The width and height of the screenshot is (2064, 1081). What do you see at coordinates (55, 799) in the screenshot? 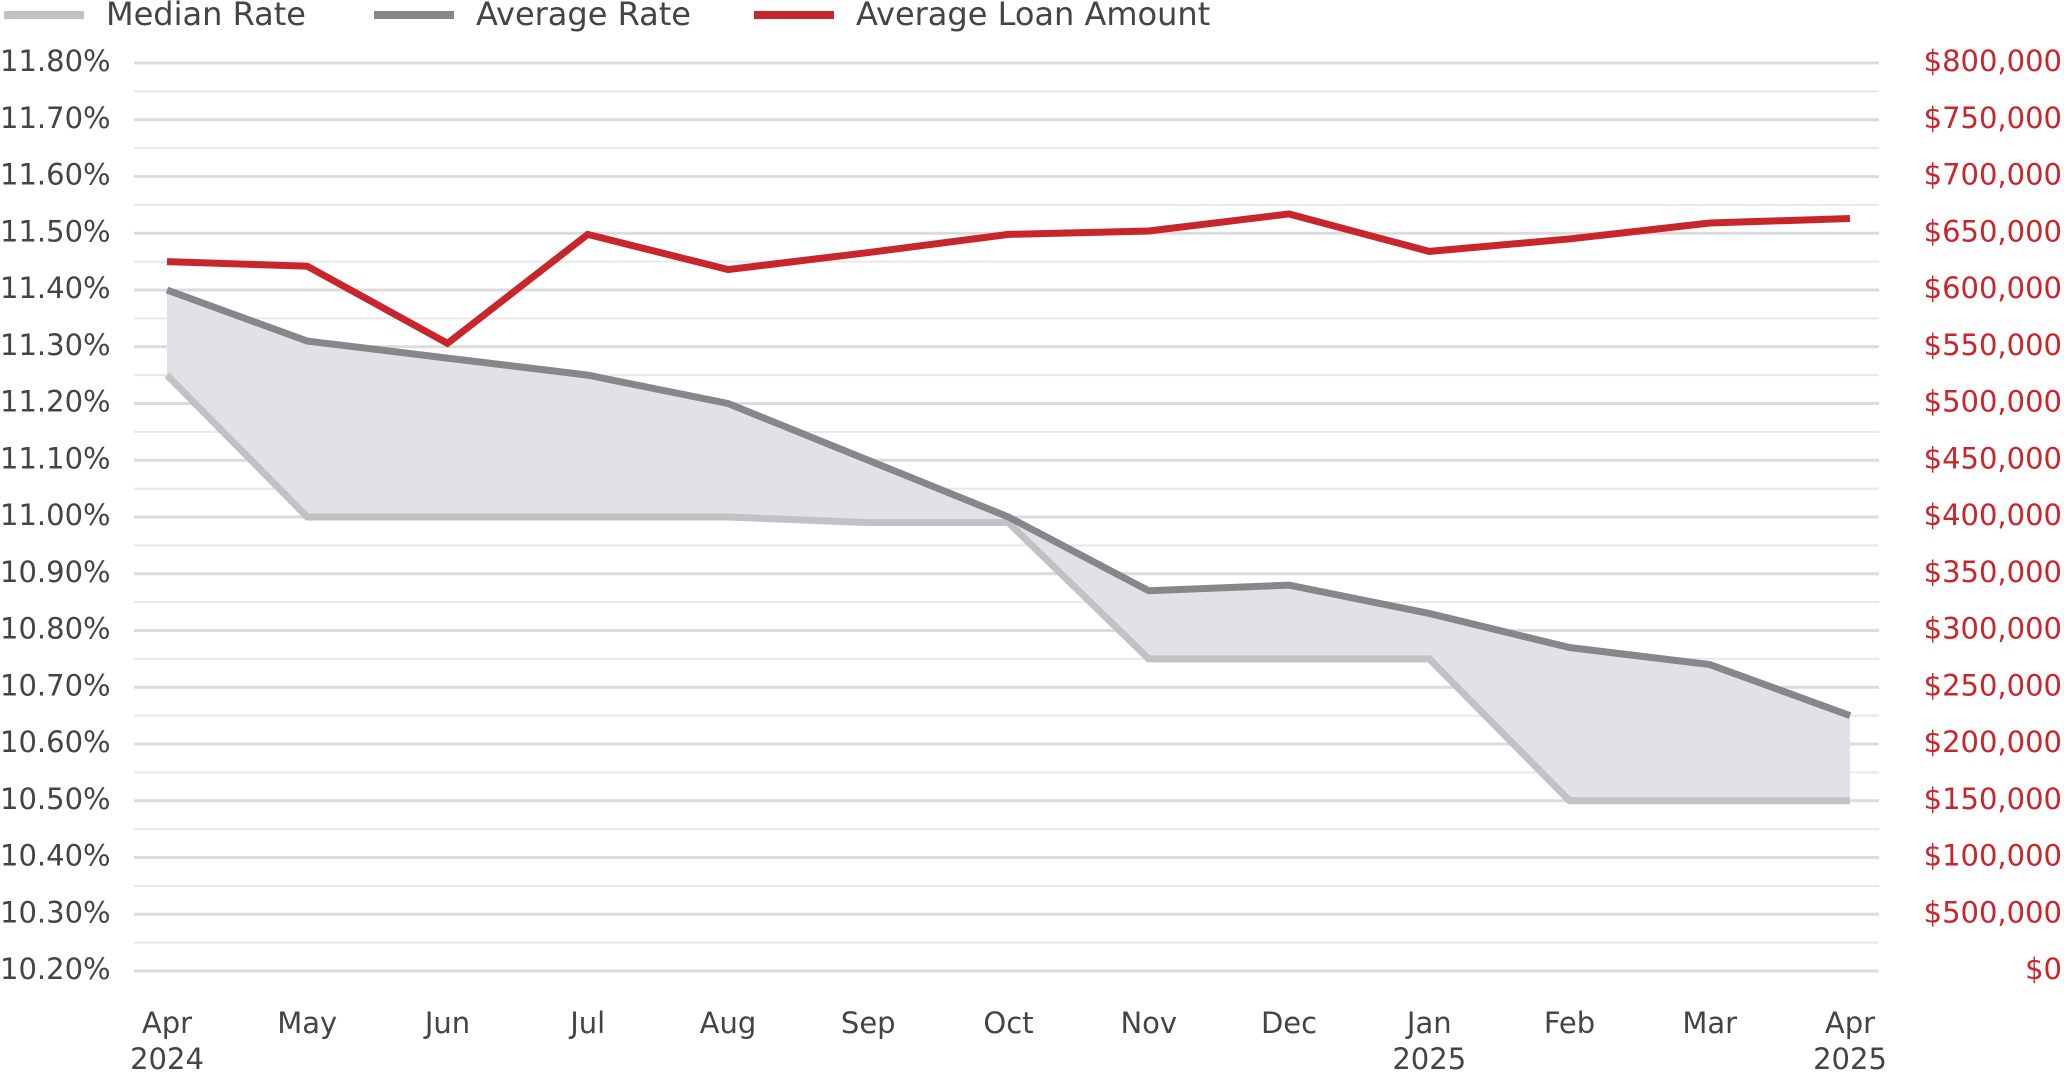
I see `y-tick-label: 10.50%` at bounding box center [55, 799].